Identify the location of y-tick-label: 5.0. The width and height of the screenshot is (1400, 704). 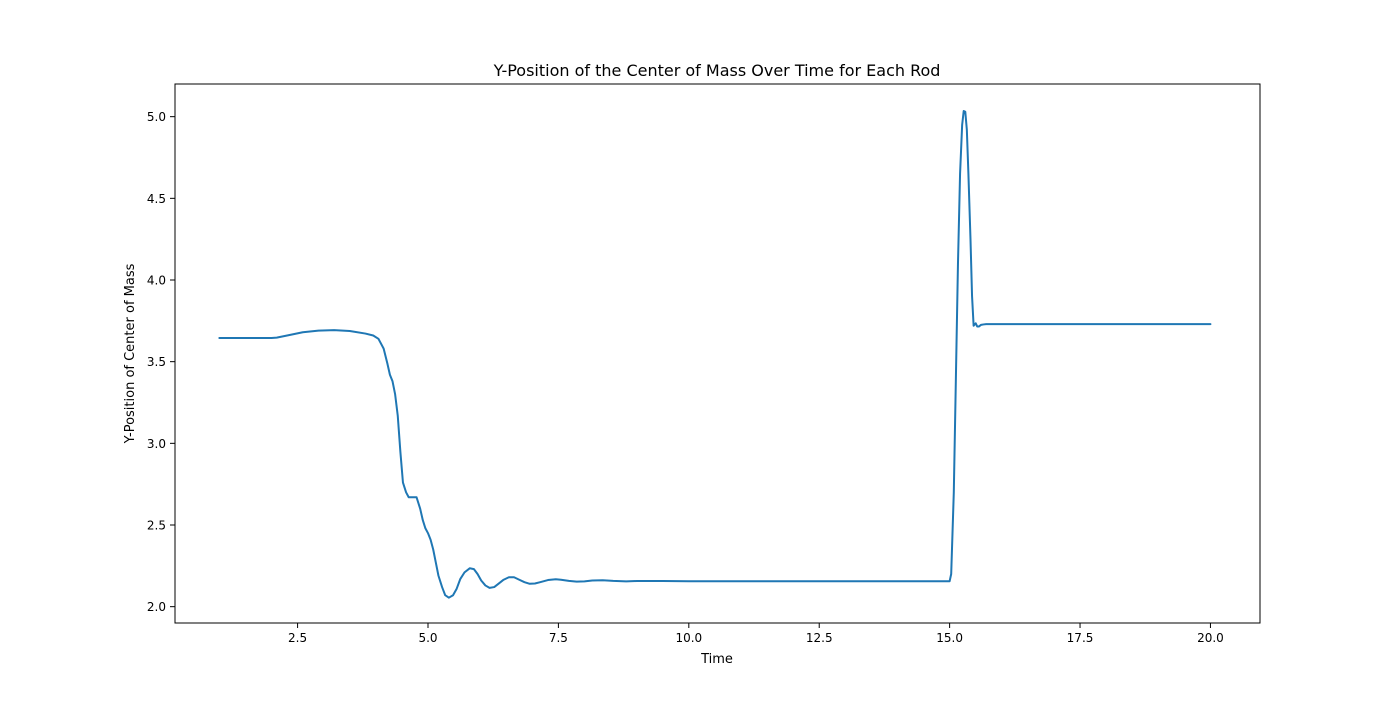
(156, 117).